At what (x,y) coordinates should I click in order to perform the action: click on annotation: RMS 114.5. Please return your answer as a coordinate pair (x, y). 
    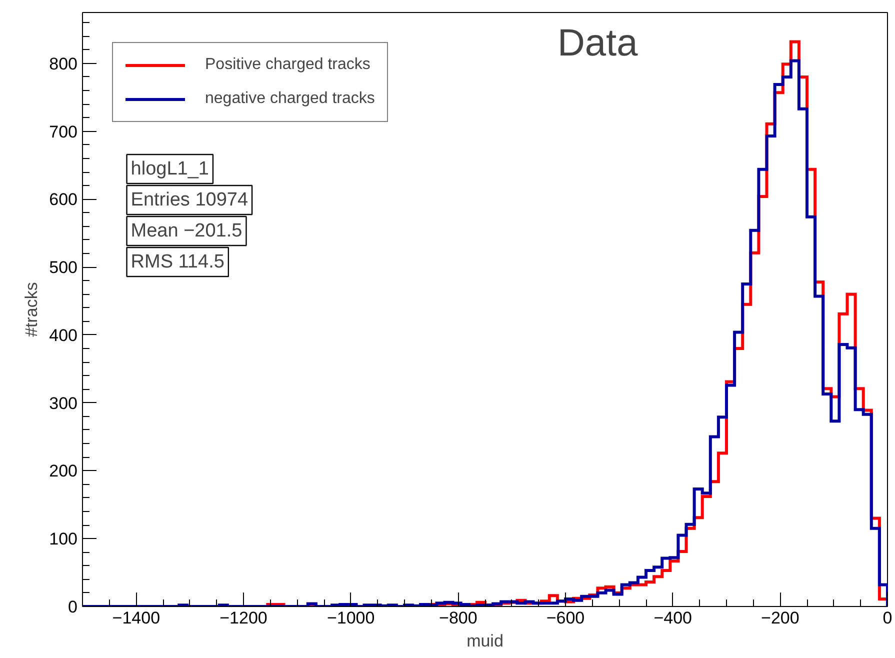
    Looking at the image, I should click on (177, 262).